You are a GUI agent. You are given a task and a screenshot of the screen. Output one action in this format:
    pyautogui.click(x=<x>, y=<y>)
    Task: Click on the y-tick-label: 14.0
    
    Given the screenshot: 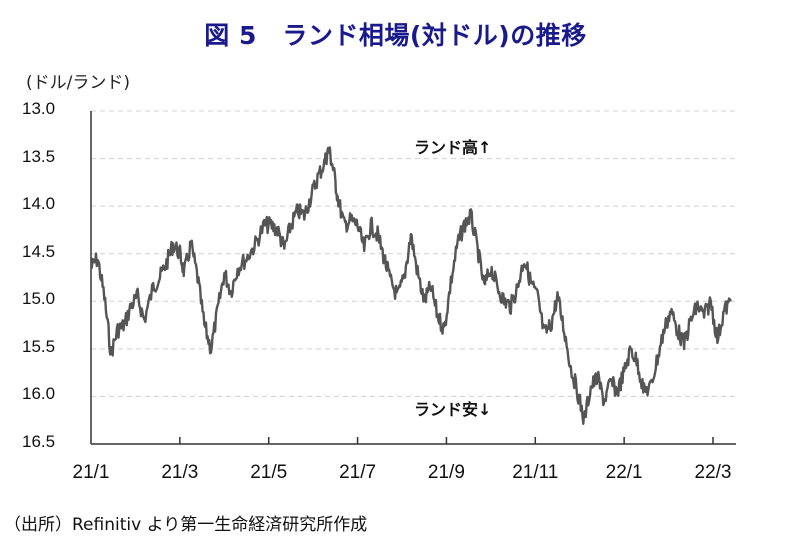 What is the action you would take?
    pyautogui.click(x=39, y=204)
    